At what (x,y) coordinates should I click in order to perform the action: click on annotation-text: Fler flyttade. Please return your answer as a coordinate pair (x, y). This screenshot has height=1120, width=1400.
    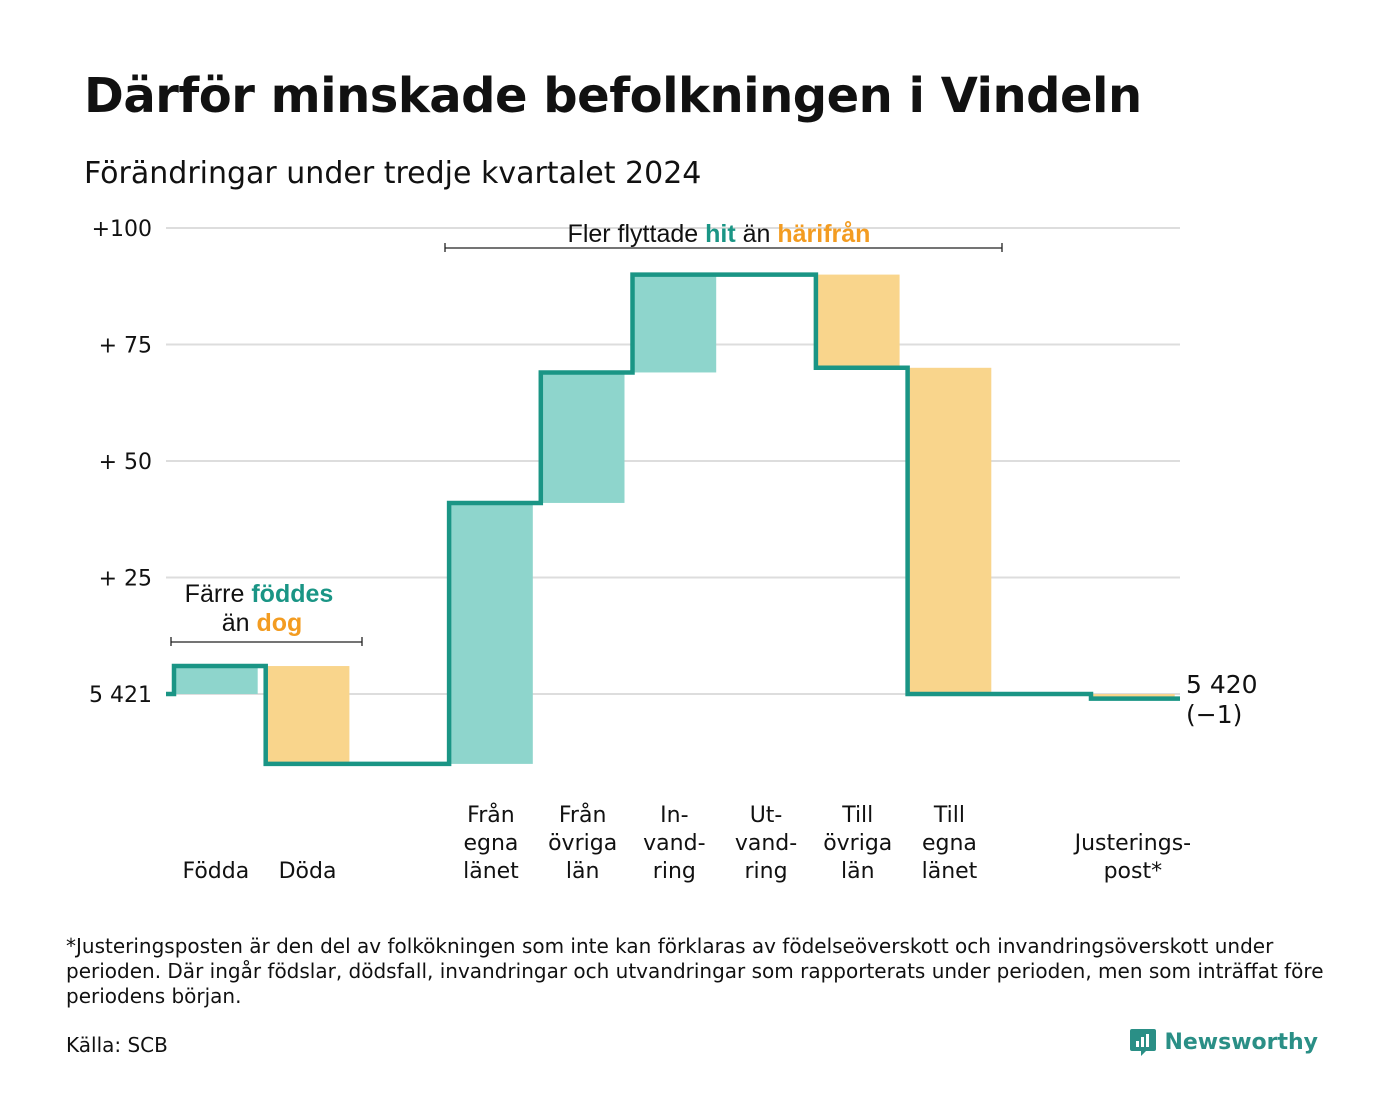
    Looking at the image, I should click on (637, 234).